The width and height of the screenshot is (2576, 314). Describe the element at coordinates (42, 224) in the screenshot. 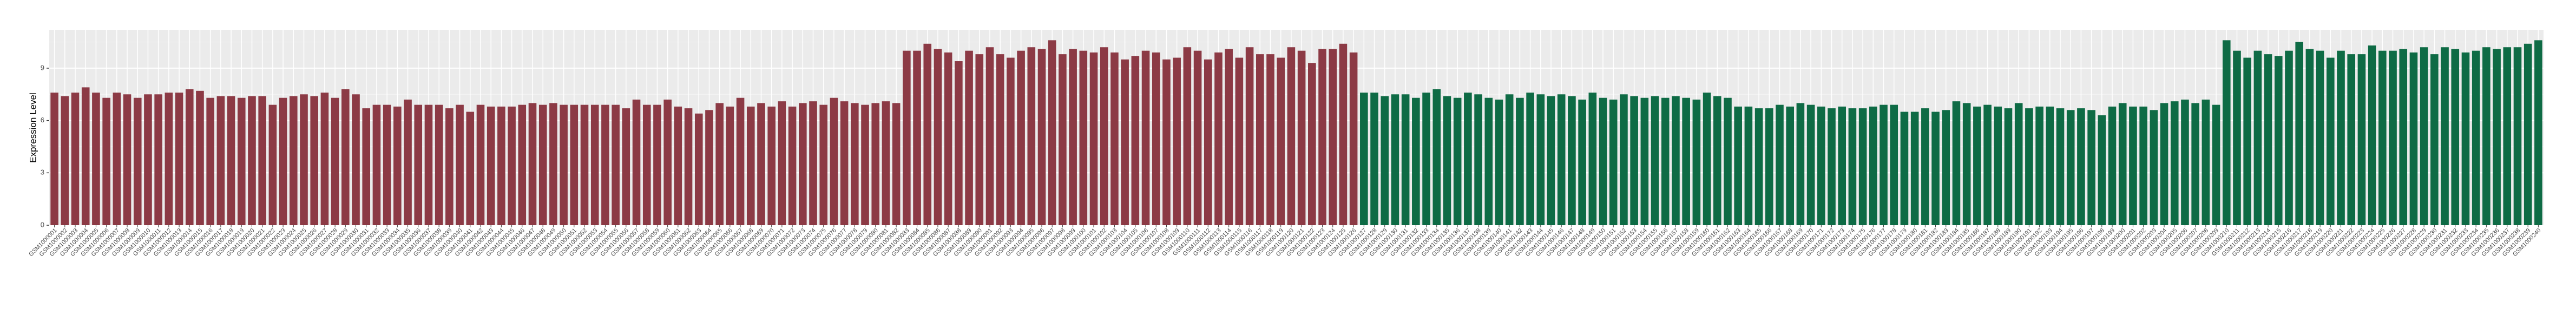

I see `y-tick-label: 0` at that location.